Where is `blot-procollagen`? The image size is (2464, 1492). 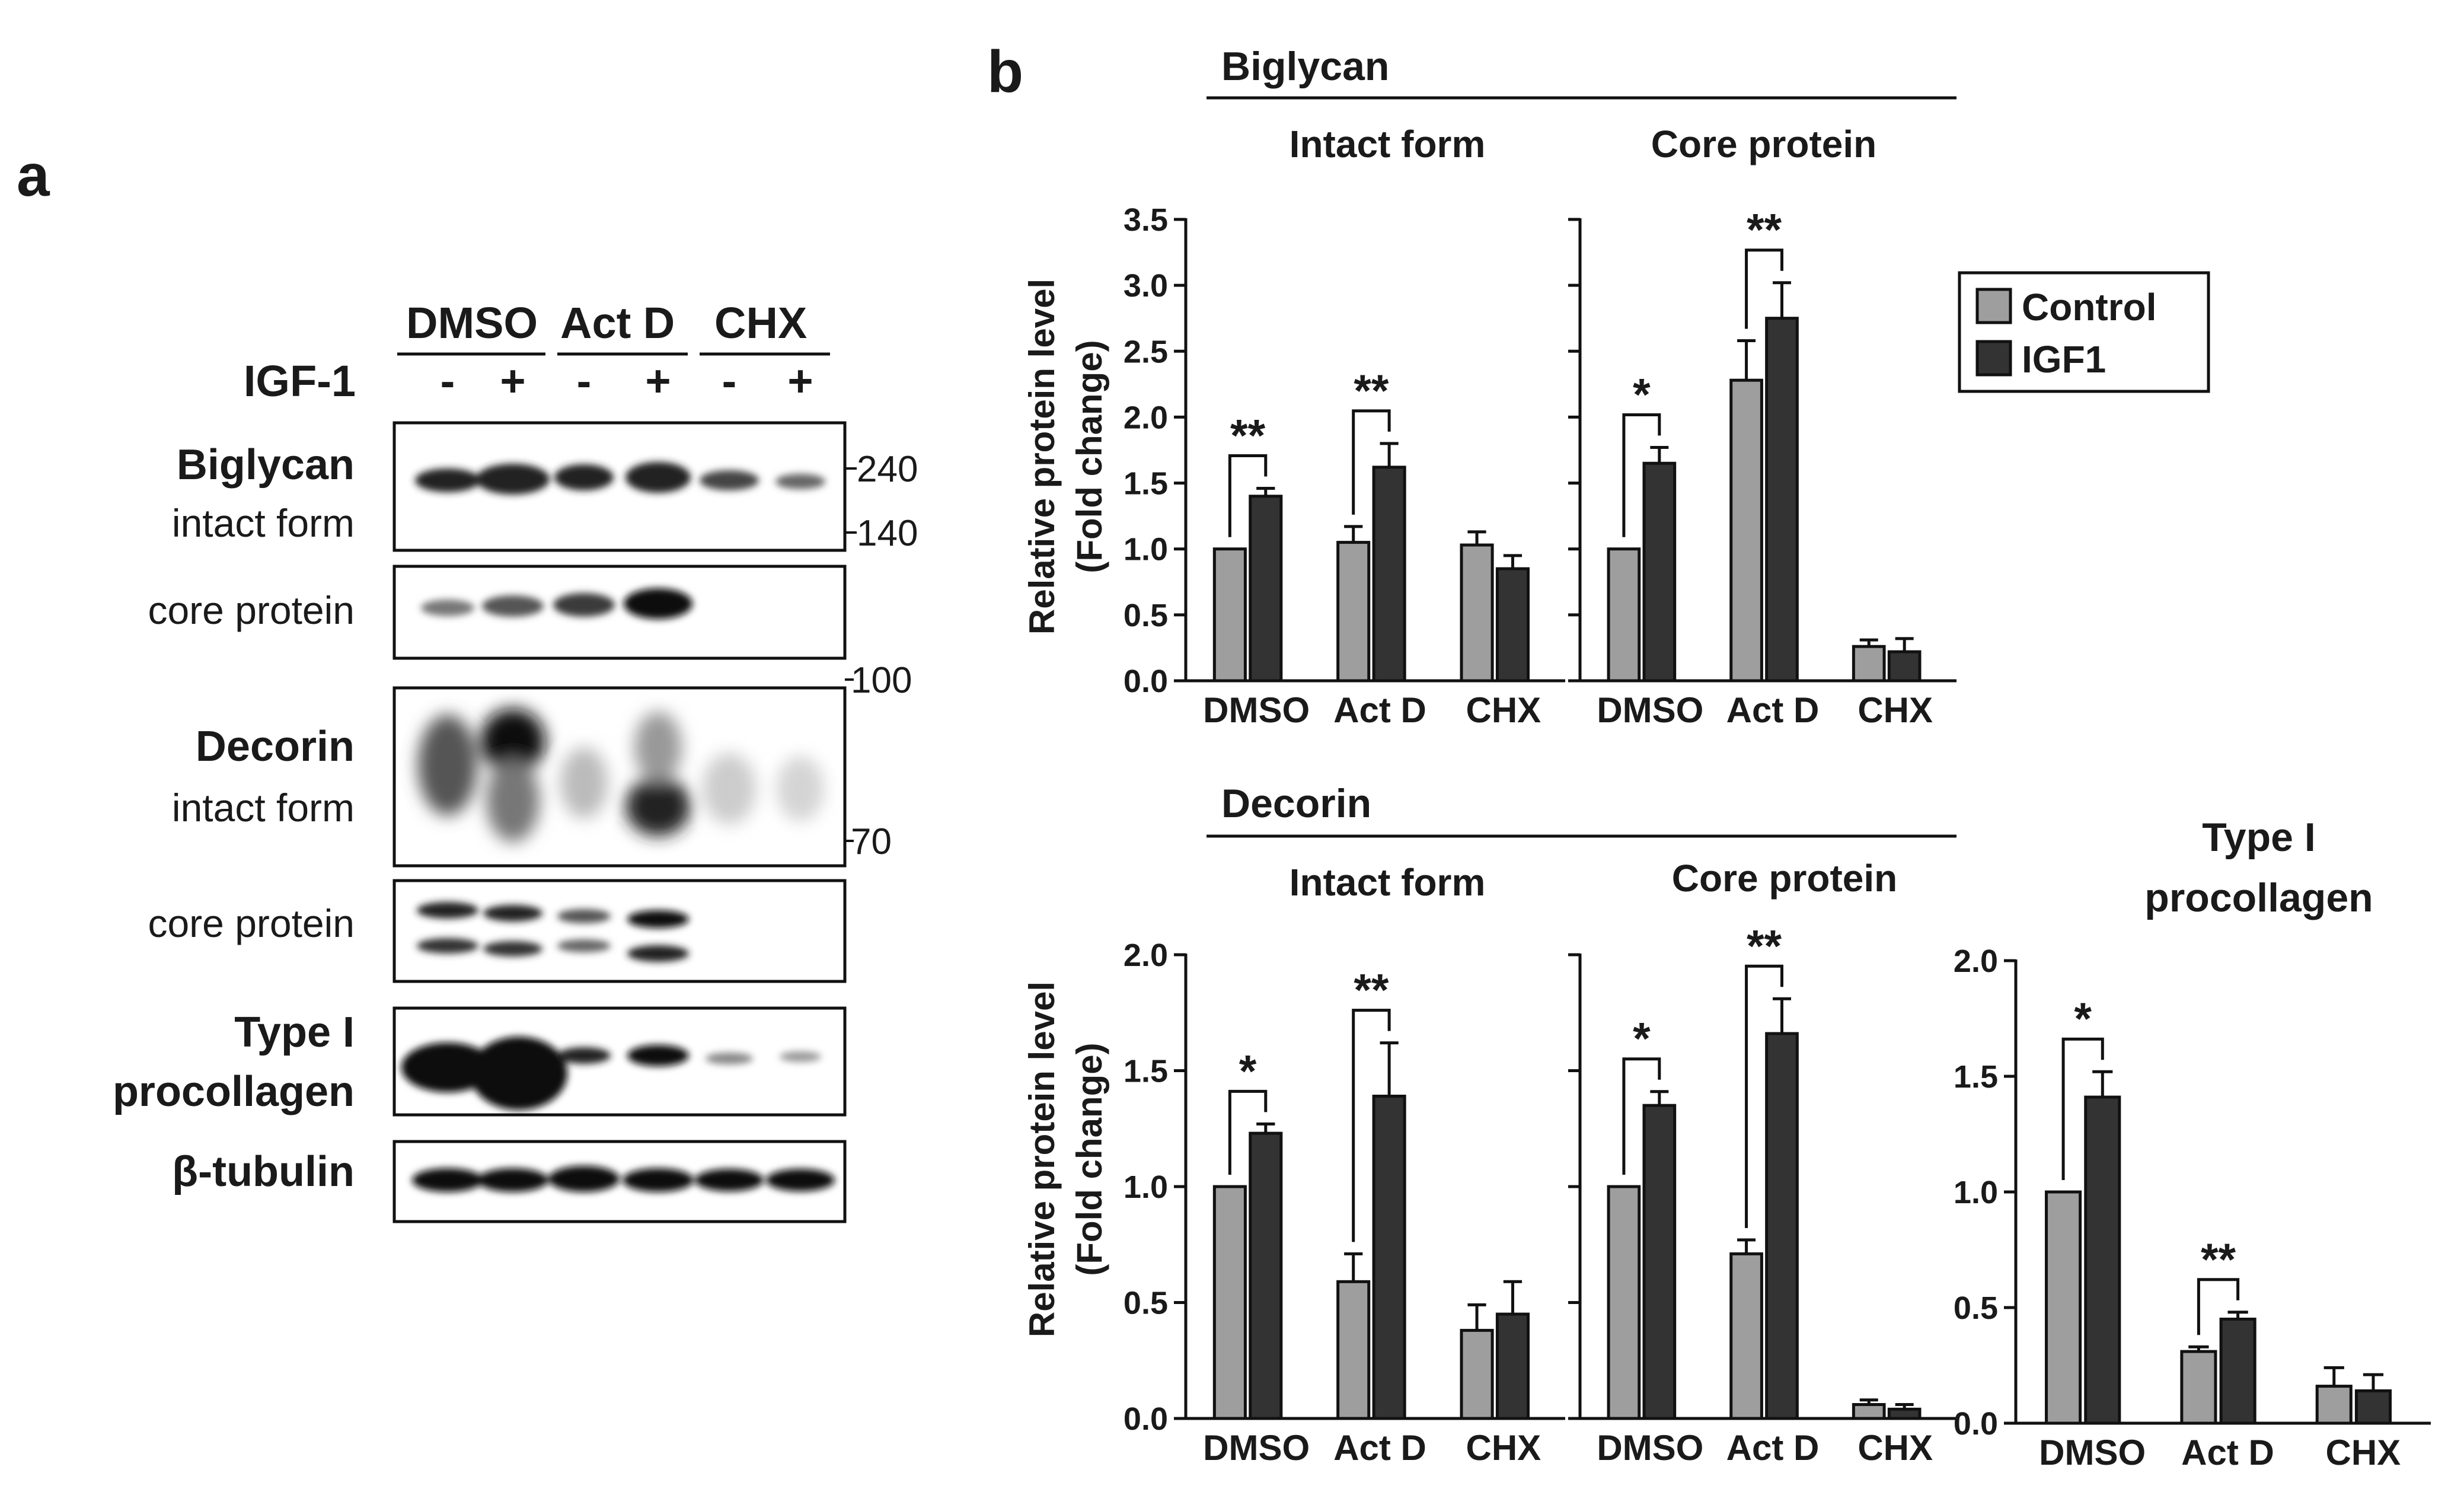 blot-procollagen is located at coordinates (620, 1062).